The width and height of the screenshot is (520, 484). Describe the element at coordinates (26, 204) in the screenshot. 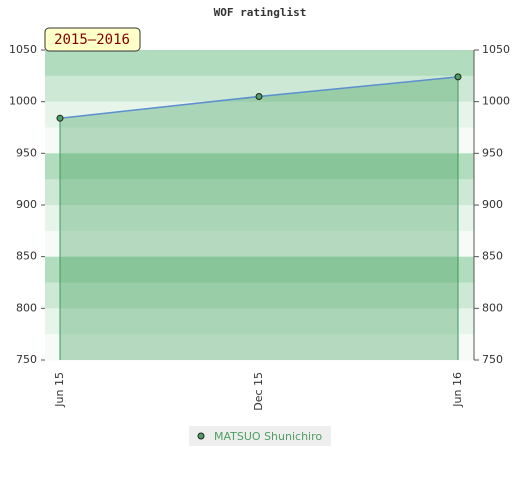

I see `y-tick-label: 900` at that location.